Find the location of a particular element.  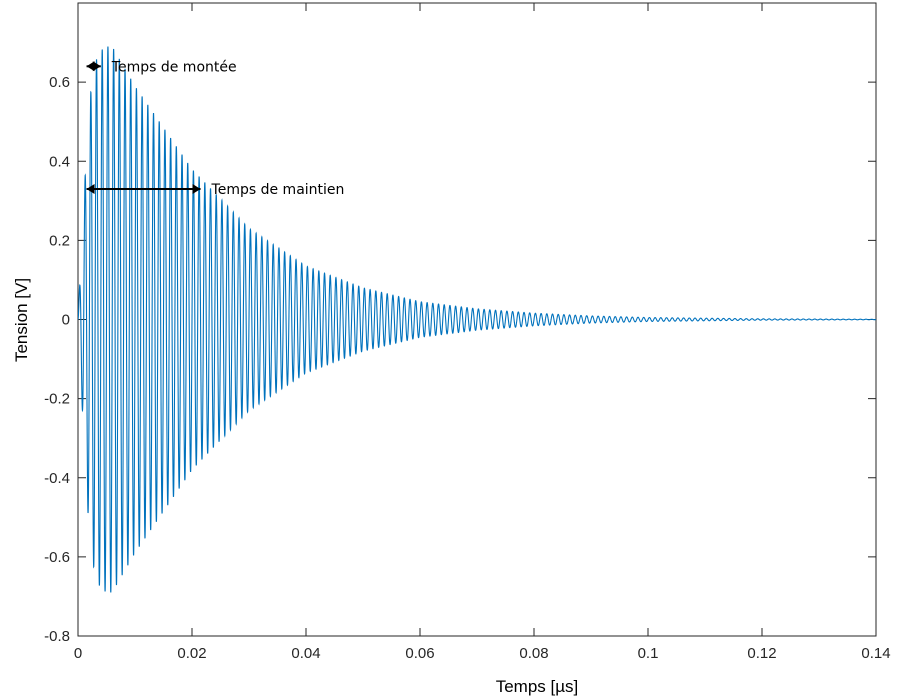

y-tick-label: 0 is located at coordinates (66, 320).